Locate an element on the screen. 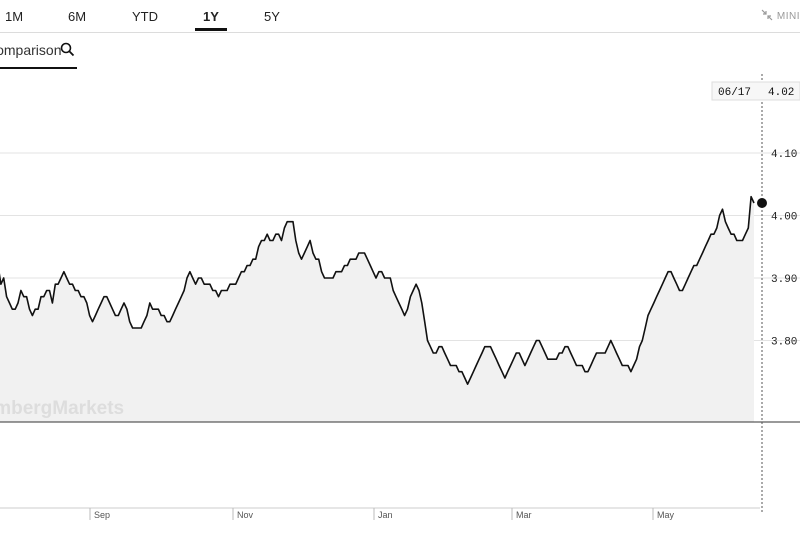 The height and width of the screenshot is (534, 800). comparison-label: Comparison is located at coordinates (31, 50).